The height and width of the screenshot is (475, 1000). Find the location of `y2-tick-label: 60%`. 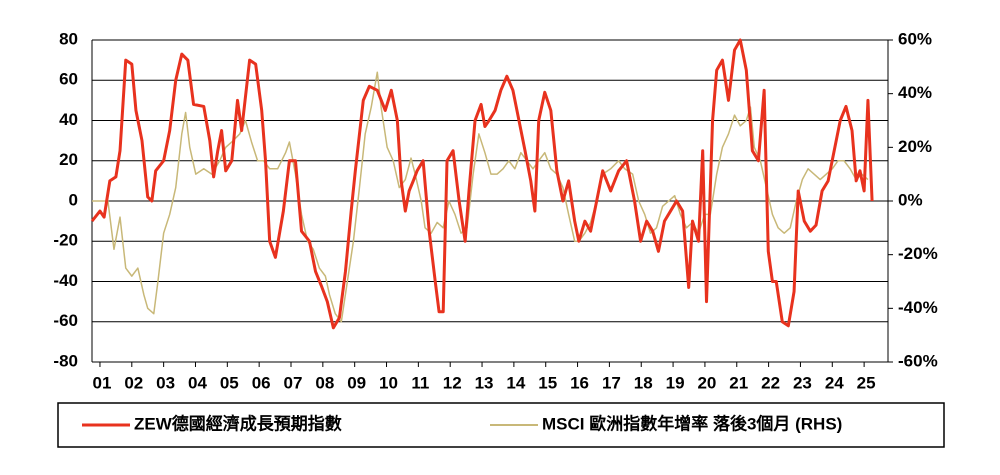

y2-tick-label: 60% is located at coordinates (915, 38).